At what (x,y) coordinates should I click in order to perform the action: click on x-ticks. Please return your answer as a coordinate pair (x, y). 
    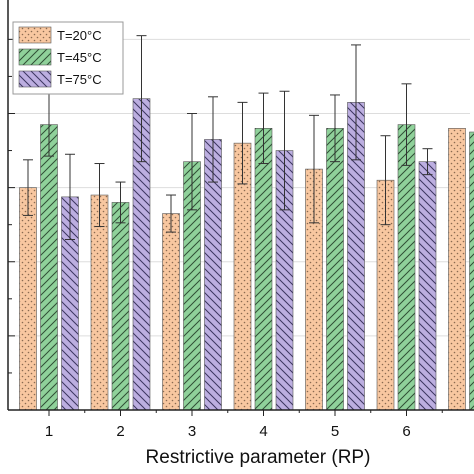
    Looking at the image, I should click on (245, 413).